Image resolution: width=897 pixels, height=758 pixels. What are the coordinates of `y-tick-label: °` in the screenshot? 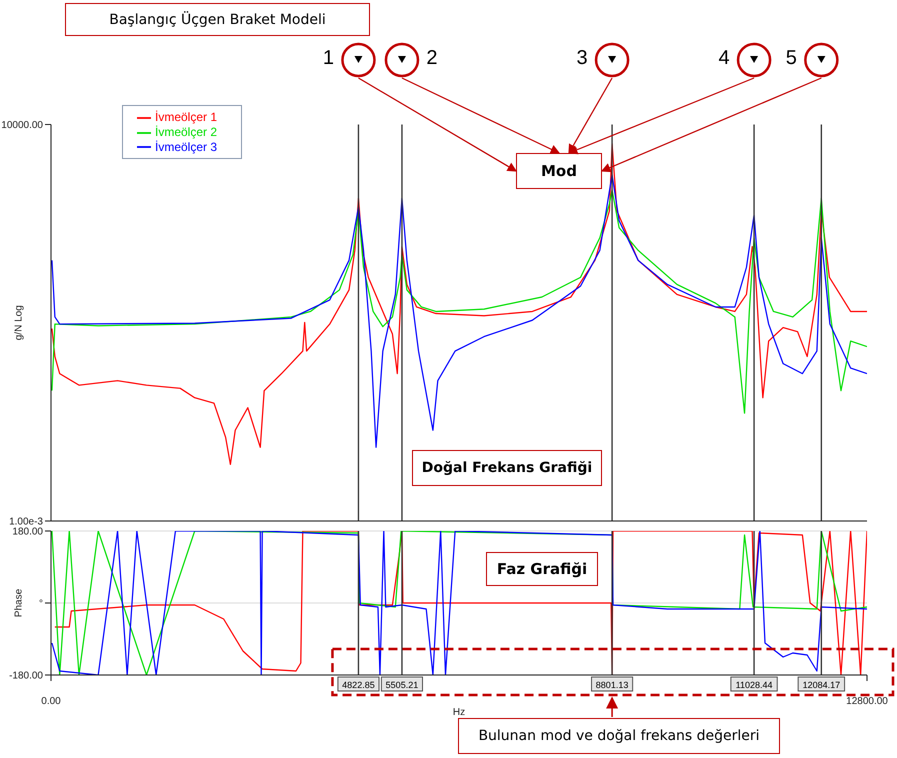 It's located at (41, 604).